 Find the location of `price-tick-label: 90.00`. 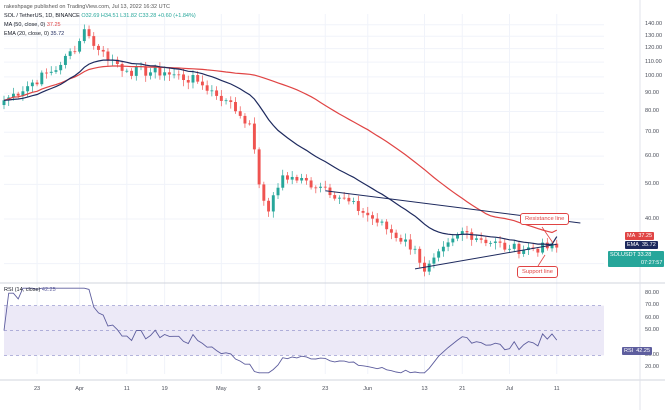

price-tick-label: 90.00 is located at coordinates (652, 92).